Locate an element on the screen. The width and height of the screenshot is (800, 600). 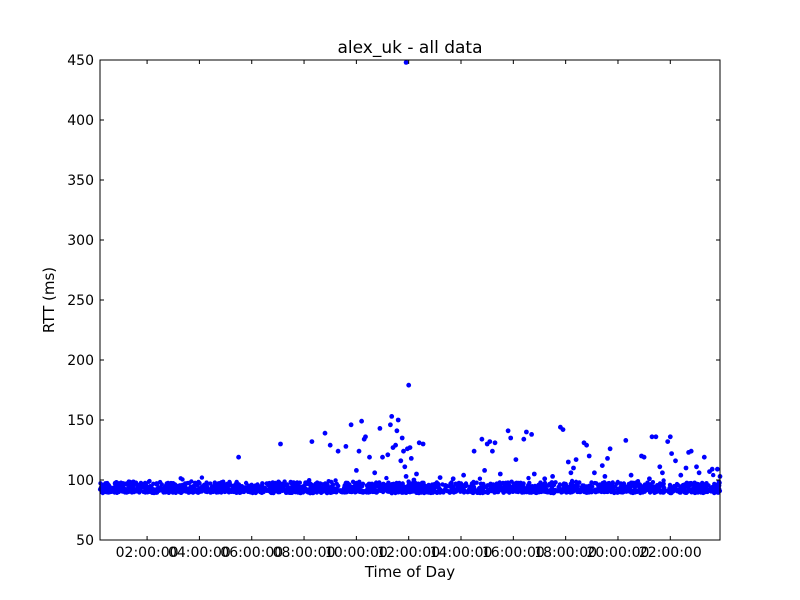
y-tick-label: 100 is located at coordinates (80, 481).